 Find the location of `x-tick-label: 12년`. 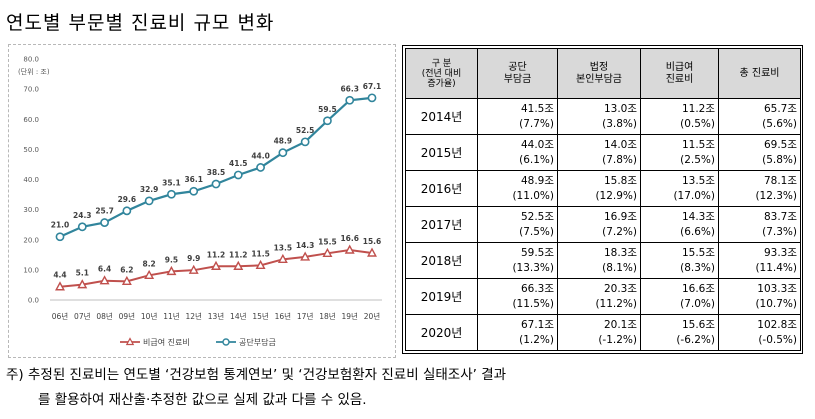

x-tick-label: 12년 is located at coordinates (193, 316).